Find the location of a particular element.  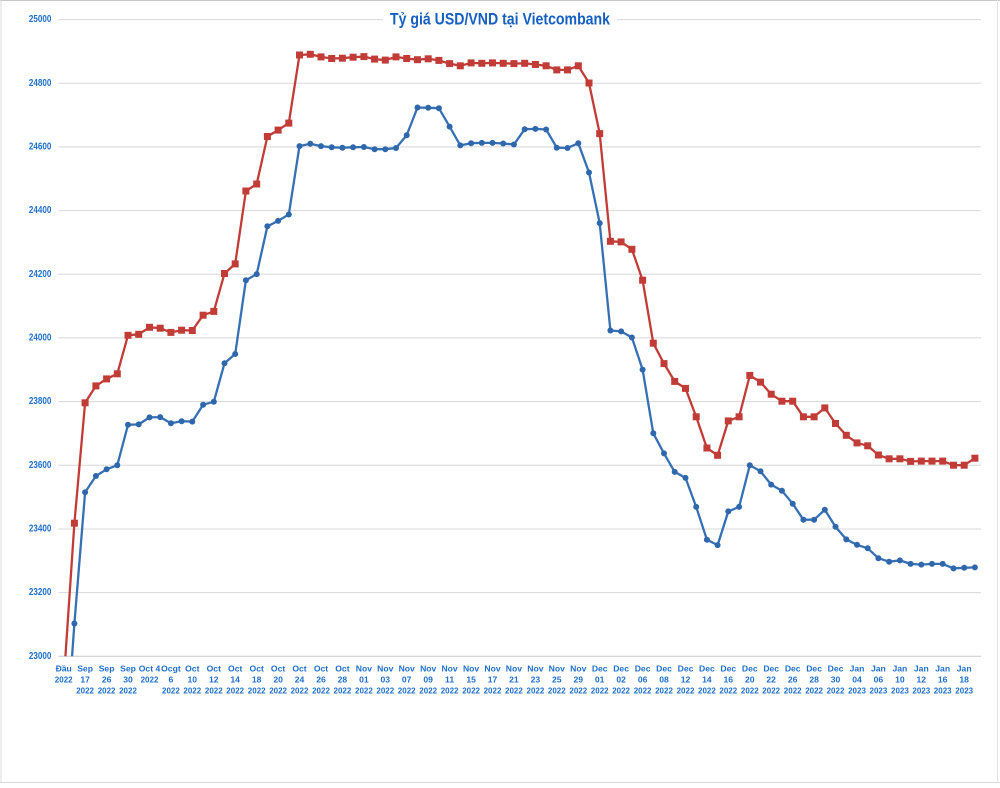

svg-text: 24800 is located at coordinates (40, 83).